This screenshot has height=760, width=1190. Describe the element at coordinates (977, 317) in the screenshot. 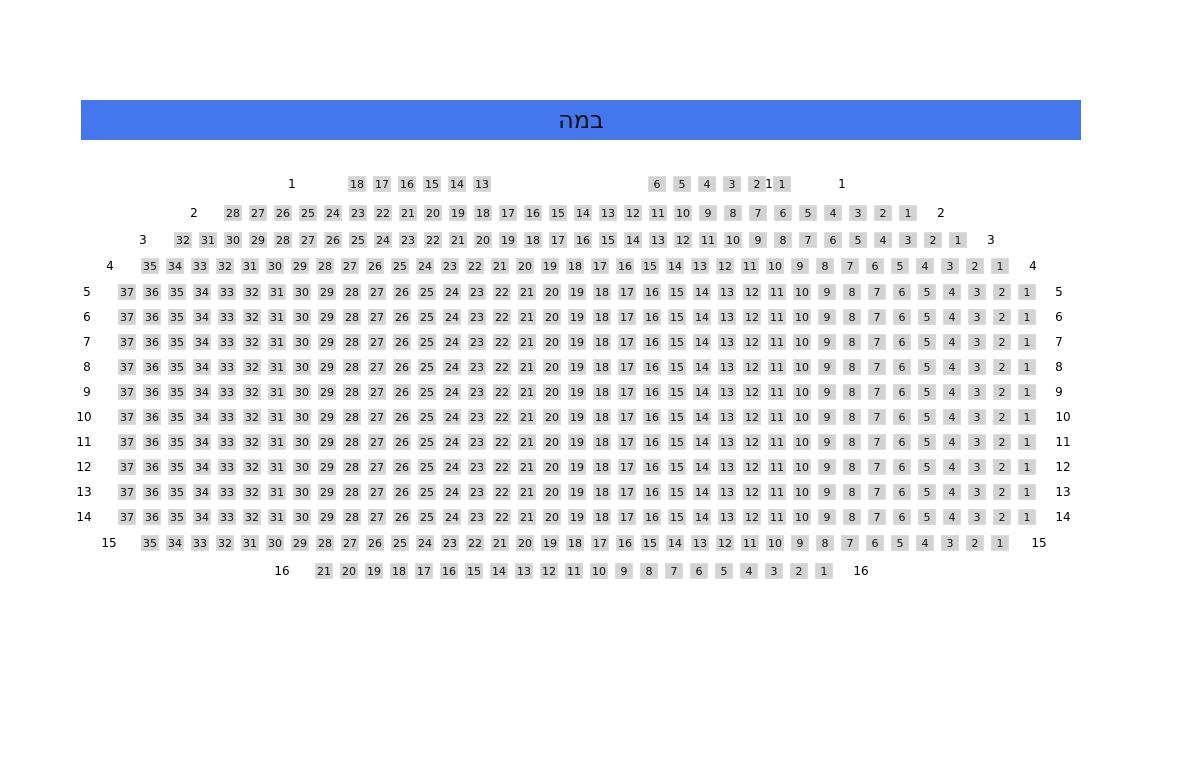

I see `seat-row6-3: 3` at that location.